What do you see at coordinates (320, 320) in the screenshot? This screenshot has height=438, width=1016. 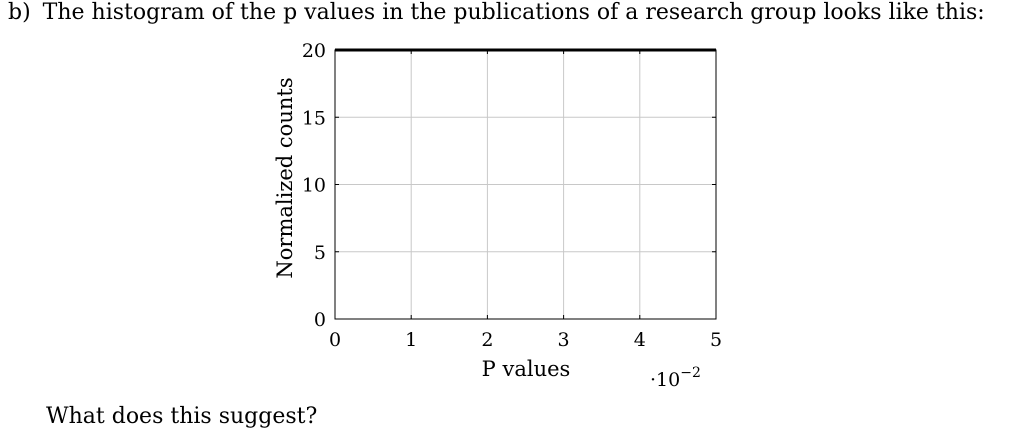 I see `y-tick-label: 0` at bounding box center [320, 320].